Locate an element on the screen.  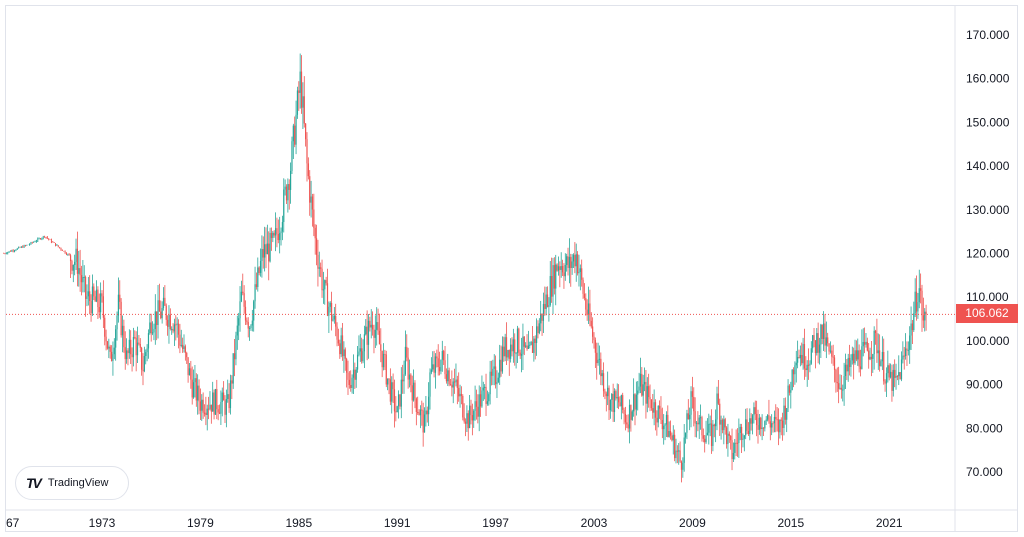
tradingview-logo-text: TradingView is located at coordinates (78, 483).